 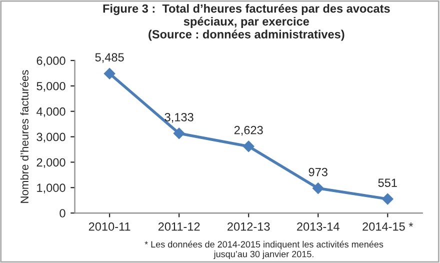 What do you see at coordinates (63, 213) in the screenshot?
I see `y-tick-label: 0` at bounding box center [63, 213].